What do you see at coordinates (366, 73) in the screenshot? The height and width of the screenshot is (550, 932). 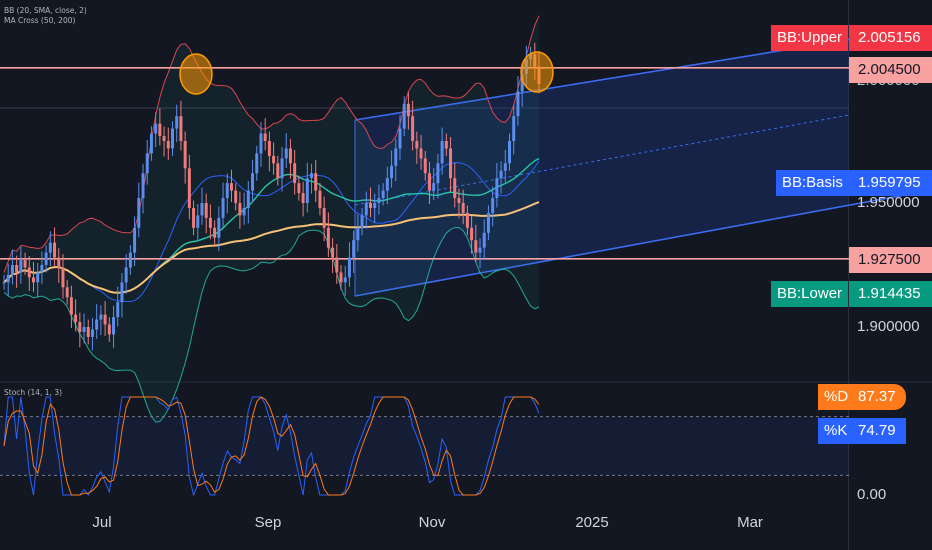 I see `highlight-circles` at bounding box center [366, 73].